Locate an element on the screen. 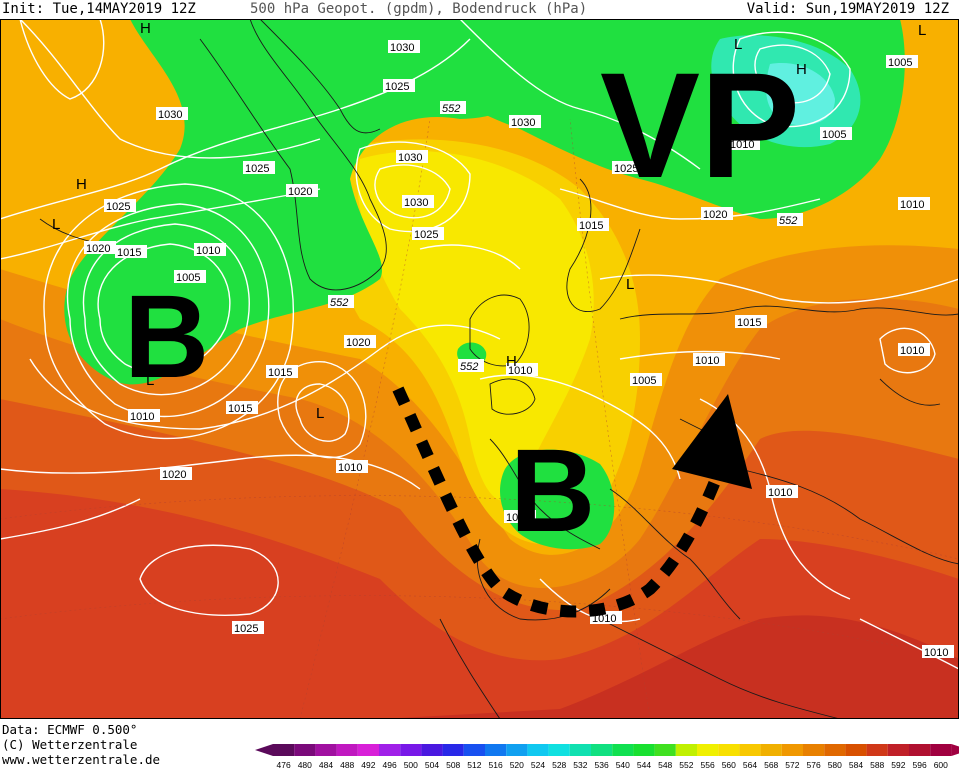 The image size is (959, 770). legend-tick-label: 560 is located at coordinates (729, 765).